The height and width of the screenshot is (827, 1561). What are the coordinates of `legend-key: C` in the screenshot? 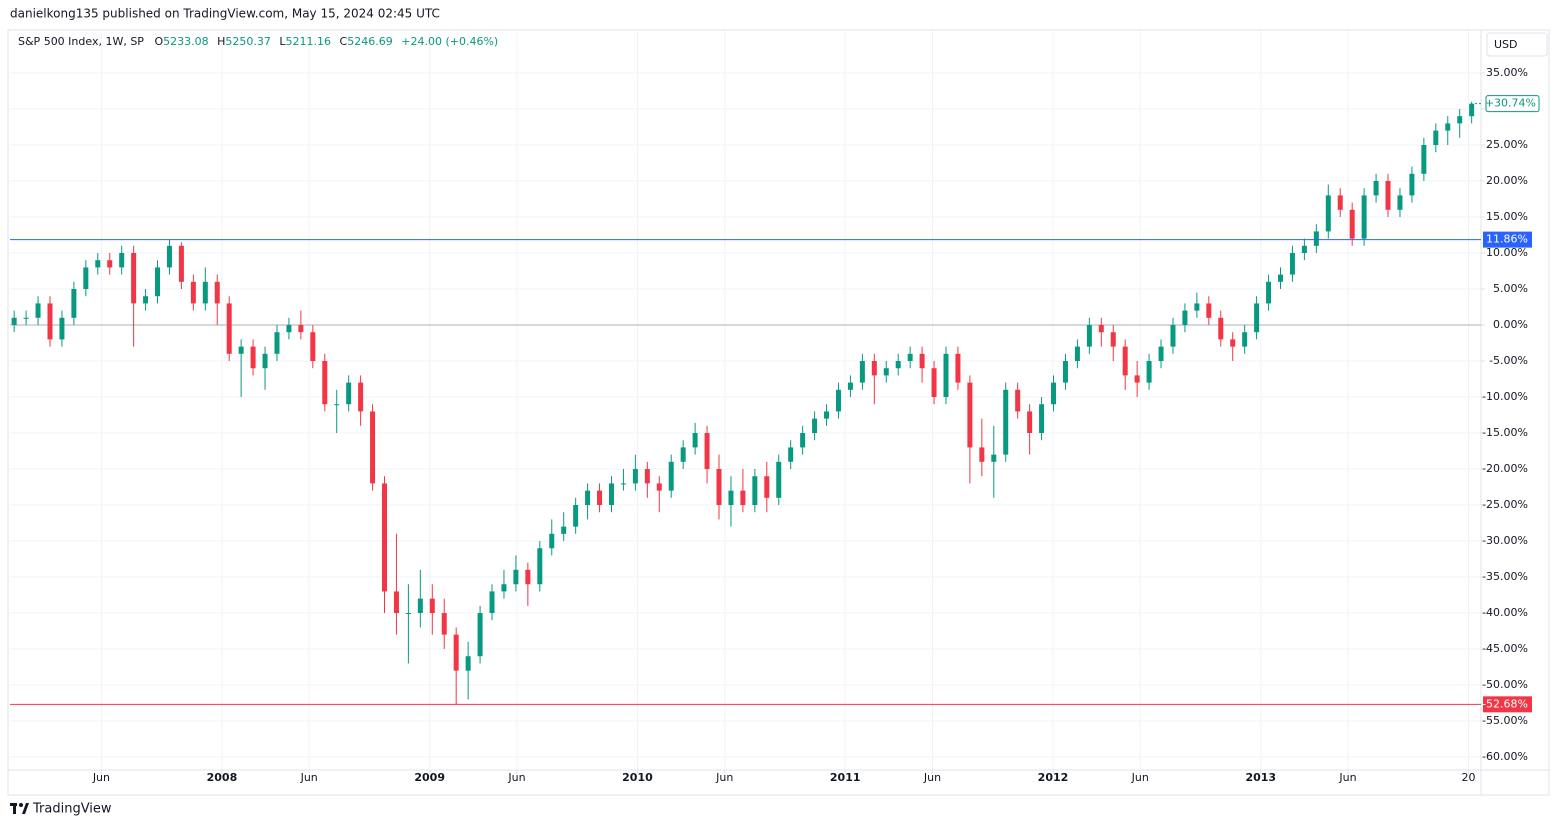 It's located at (343, 41).